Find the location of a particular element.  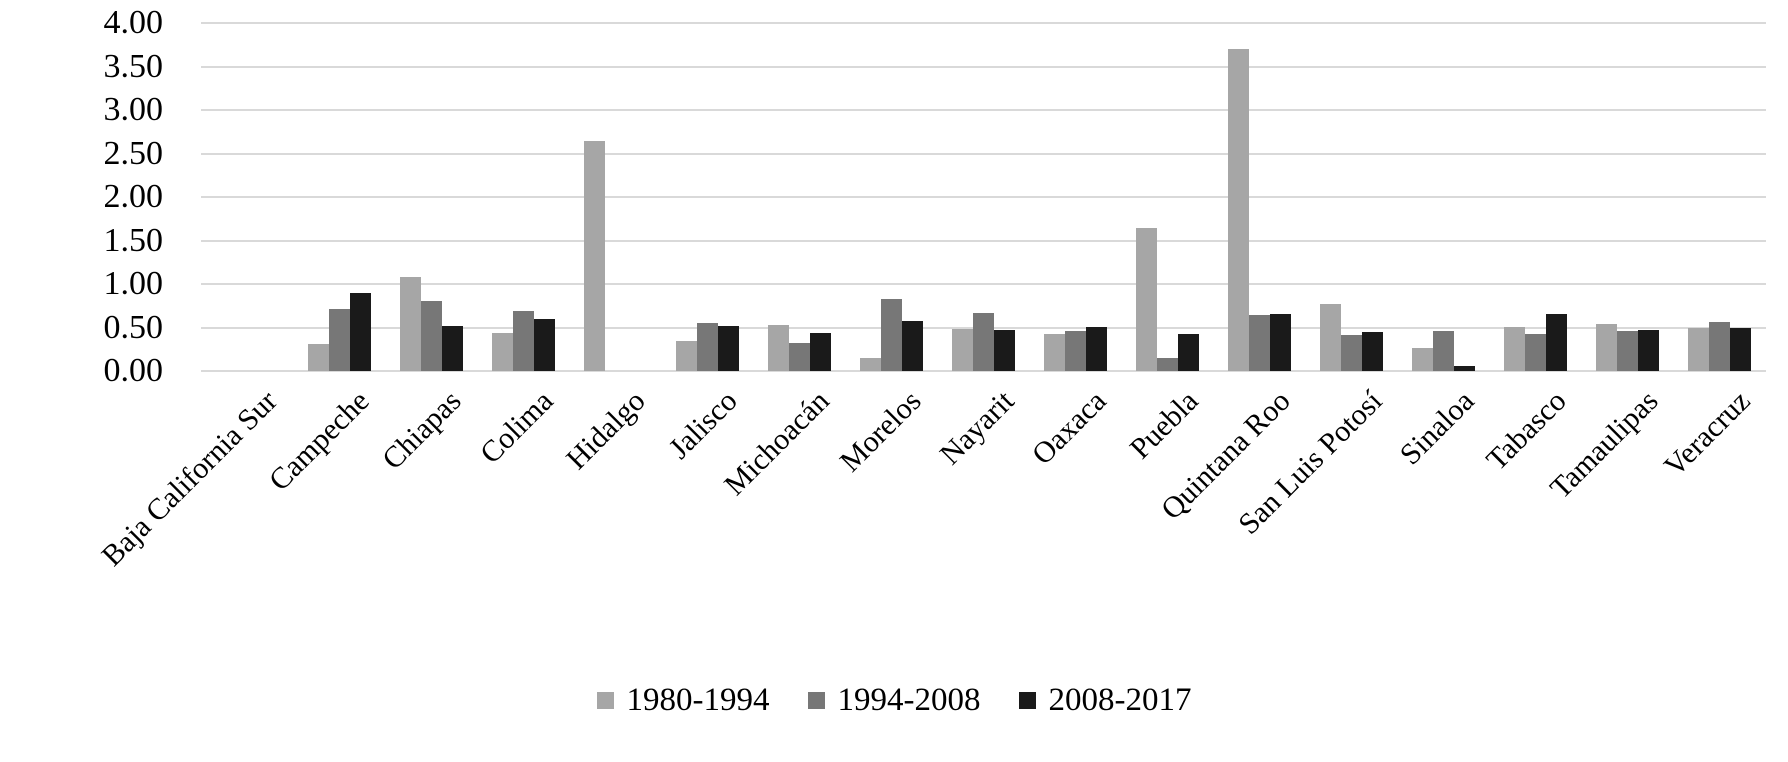

y-tick-label: 3.00 is located at coordinates (133, 109).